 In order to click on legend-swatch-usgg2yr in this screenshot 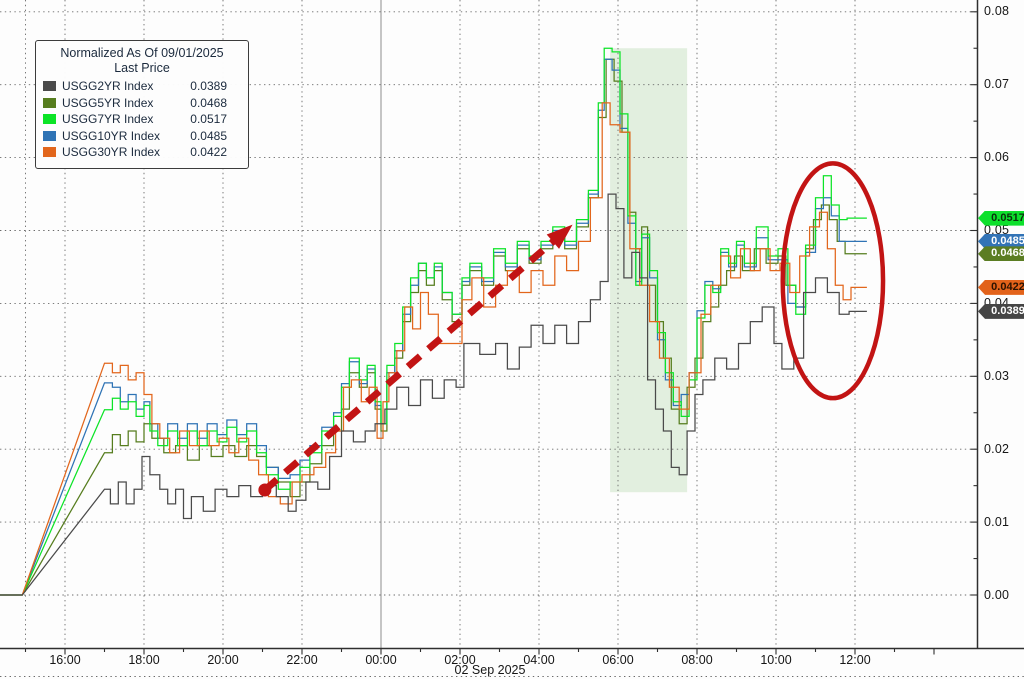, I will do `click(49, 86)`.